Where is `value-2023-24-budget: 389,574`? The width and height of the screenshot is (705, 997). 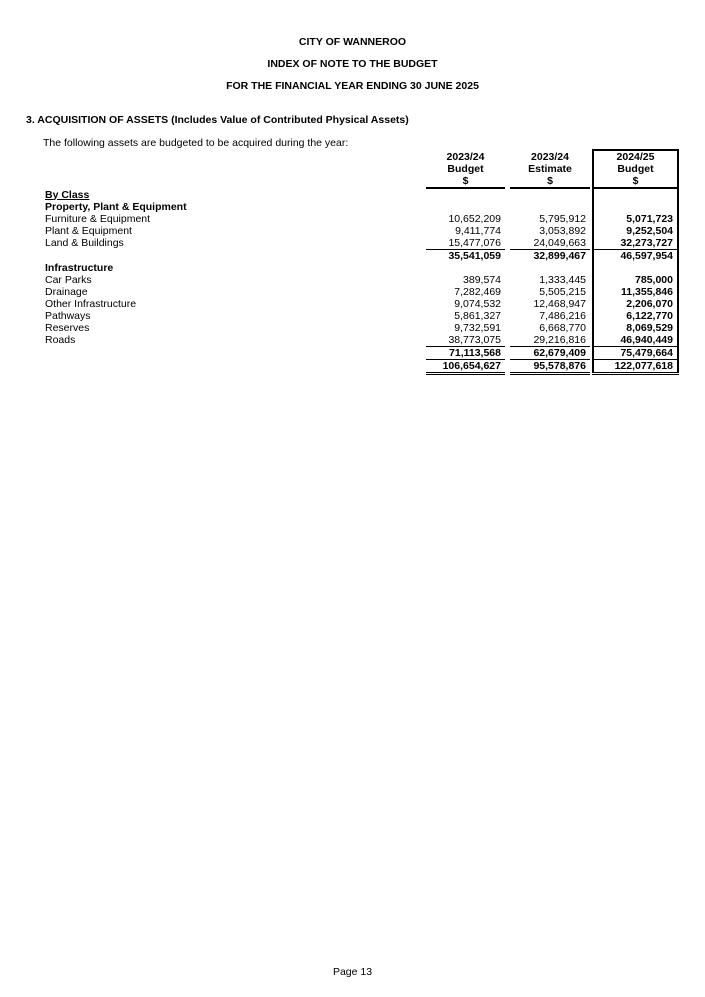 value-2023-24-budget: 389,574 is located at coordinates (482, 280).